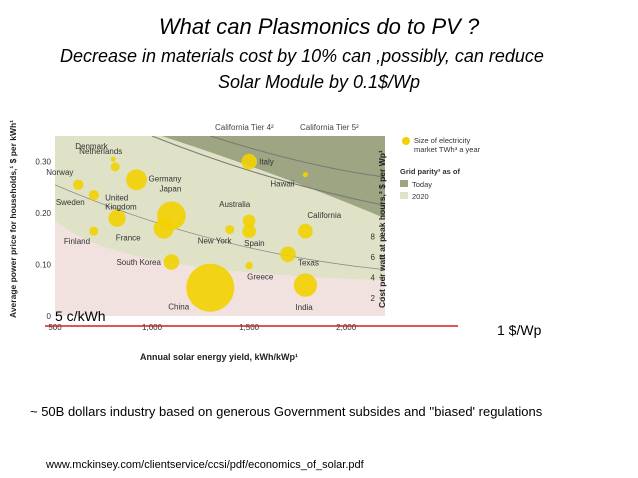 The width and height of the screenshot is (638, 478). Describe the element at coordinates (94, 231) in the screenshot. I see `bubble-finland` at that location.